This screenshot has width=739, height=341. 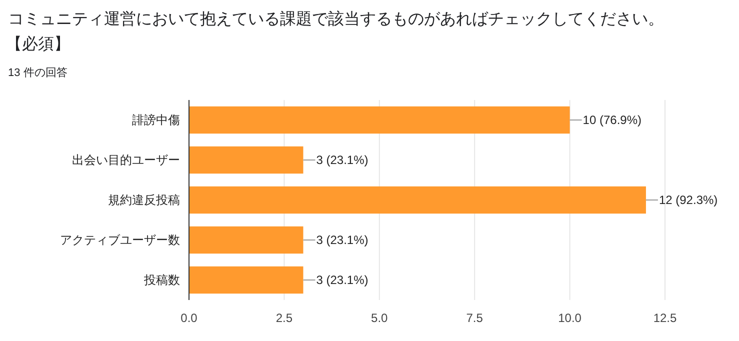 I want to click on y-tick-label: 投稿数, so click(x=161, y=280).